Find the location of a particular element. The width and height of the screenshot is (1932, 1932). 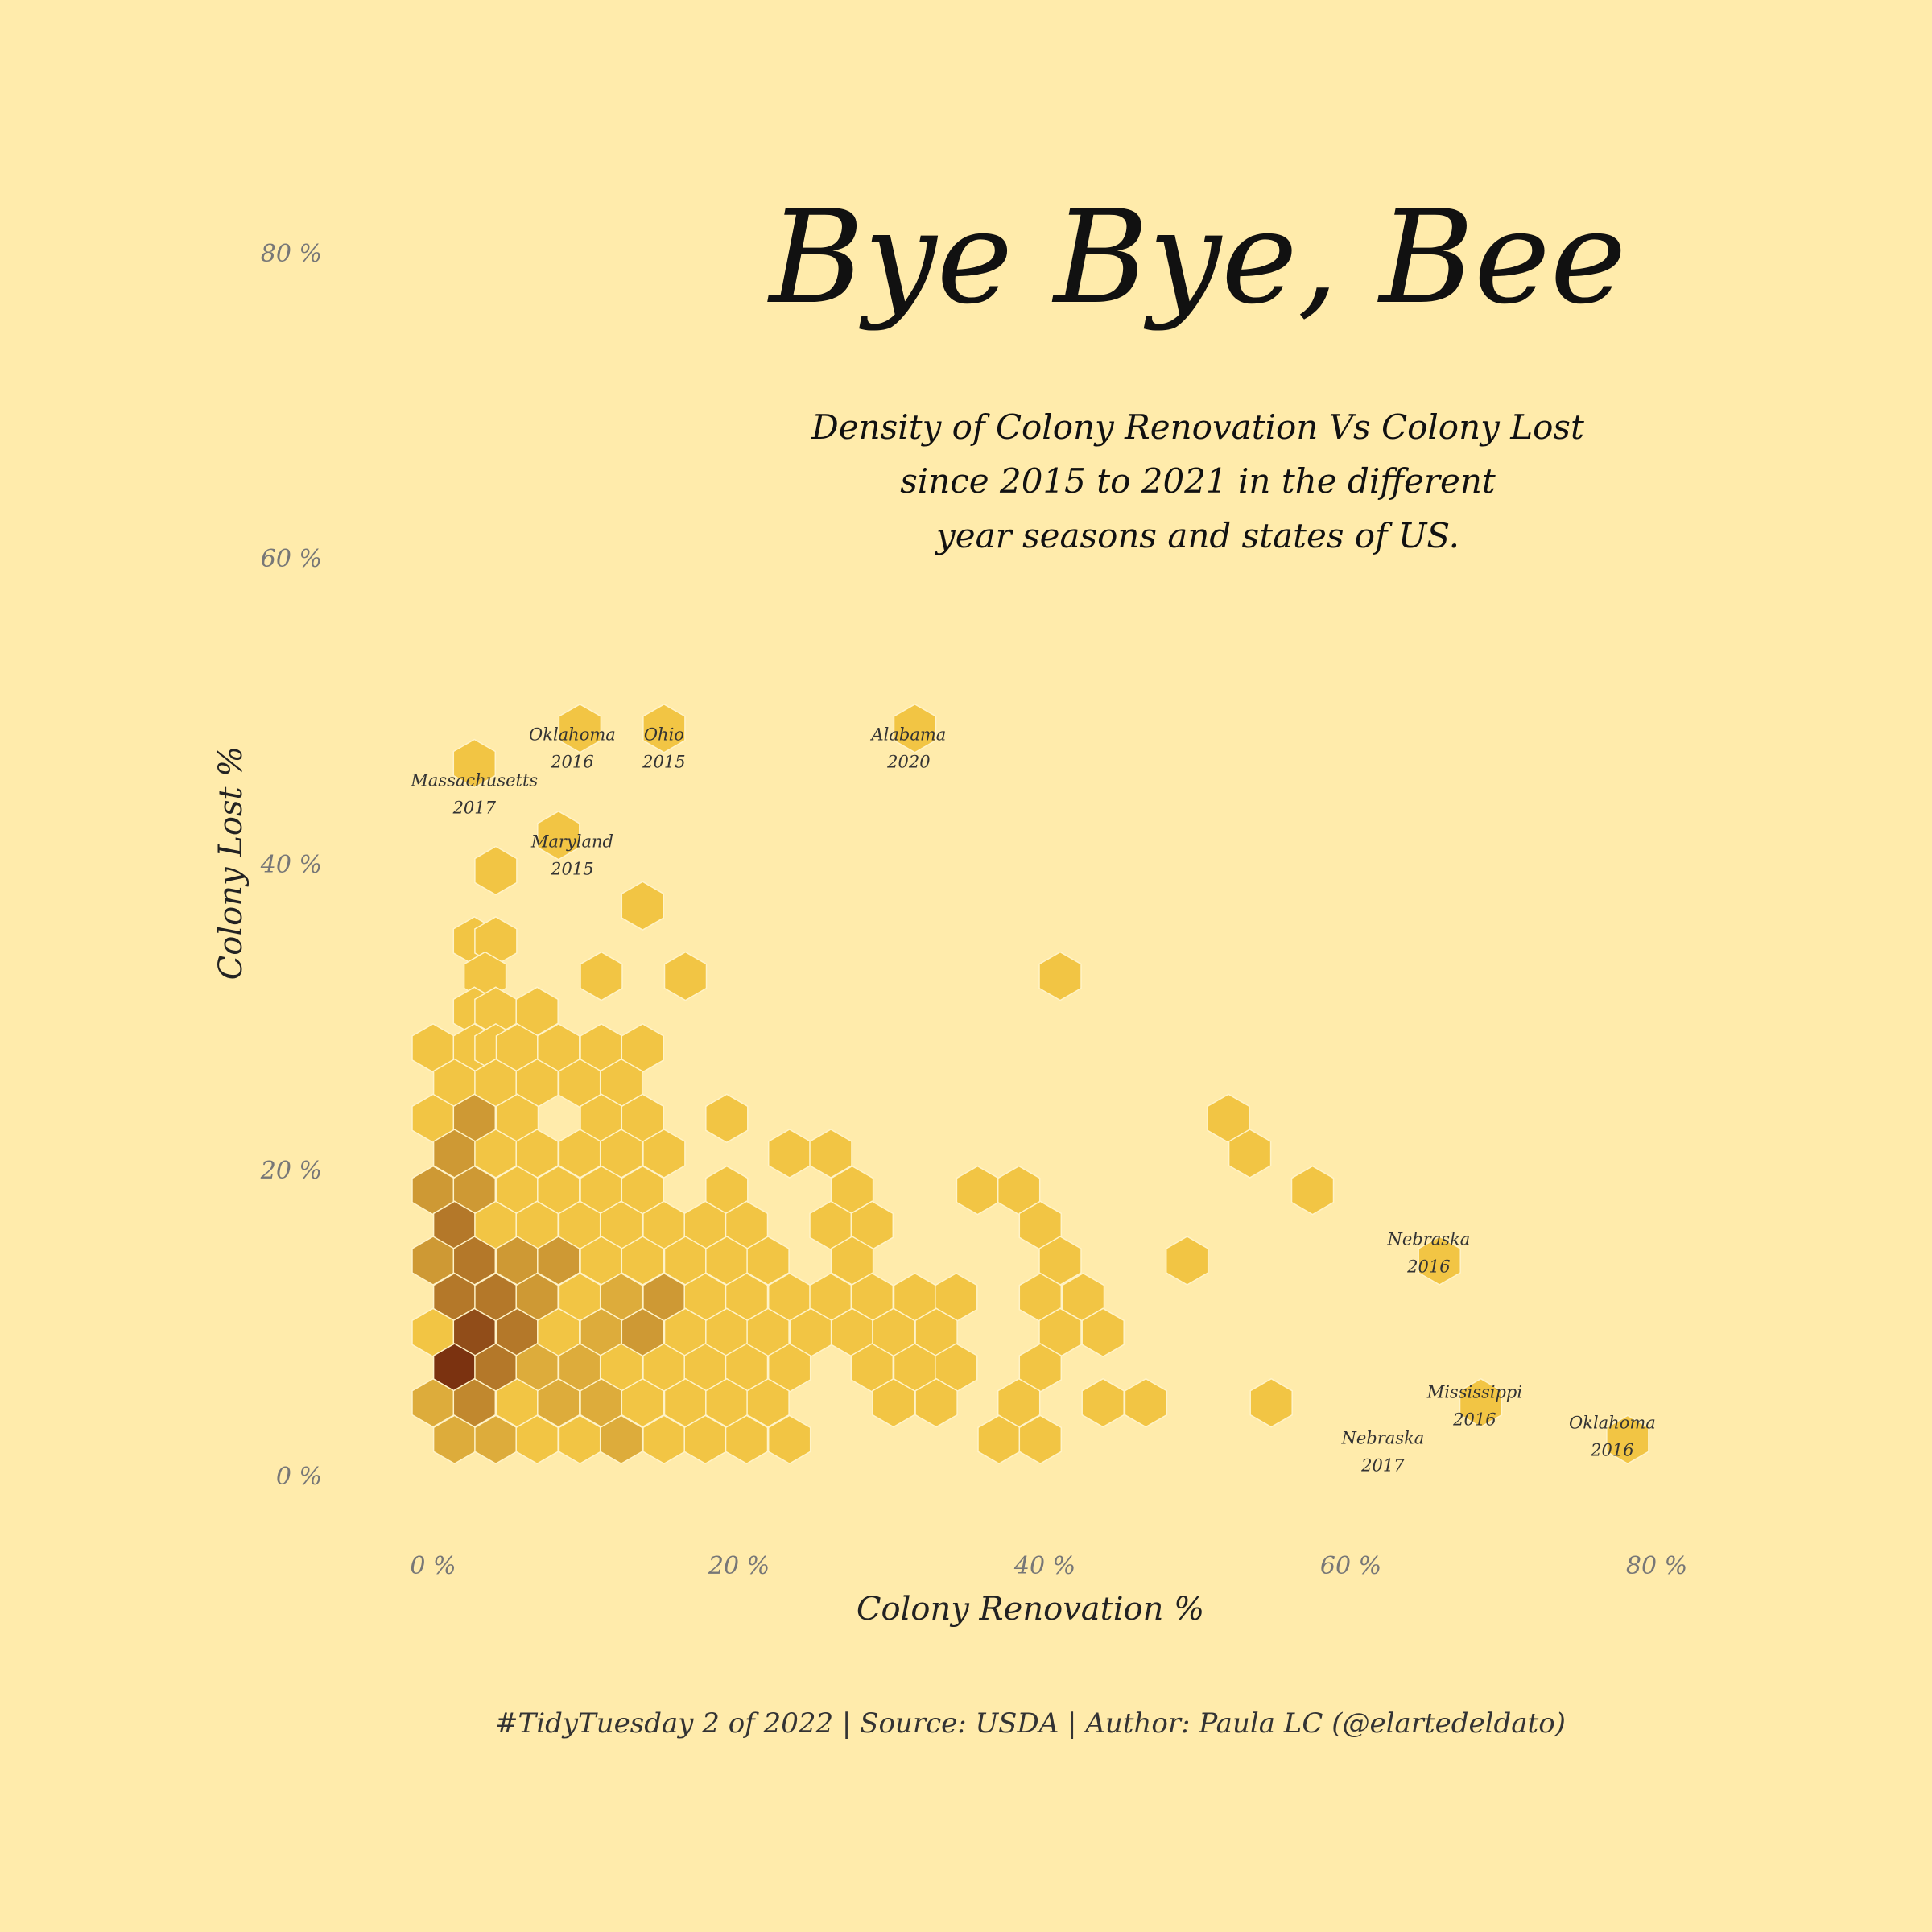

chart-subtitle-line-3: year seasons and states of US. is located at coordinates (1197, 535).